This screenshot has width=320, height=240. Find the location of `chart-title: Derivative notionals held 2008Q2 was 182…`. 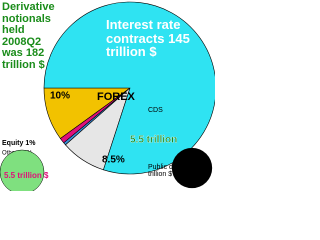

chart-title: Derivative notionals held 2008Q2 was 182… is located at coordinates (28, 36).